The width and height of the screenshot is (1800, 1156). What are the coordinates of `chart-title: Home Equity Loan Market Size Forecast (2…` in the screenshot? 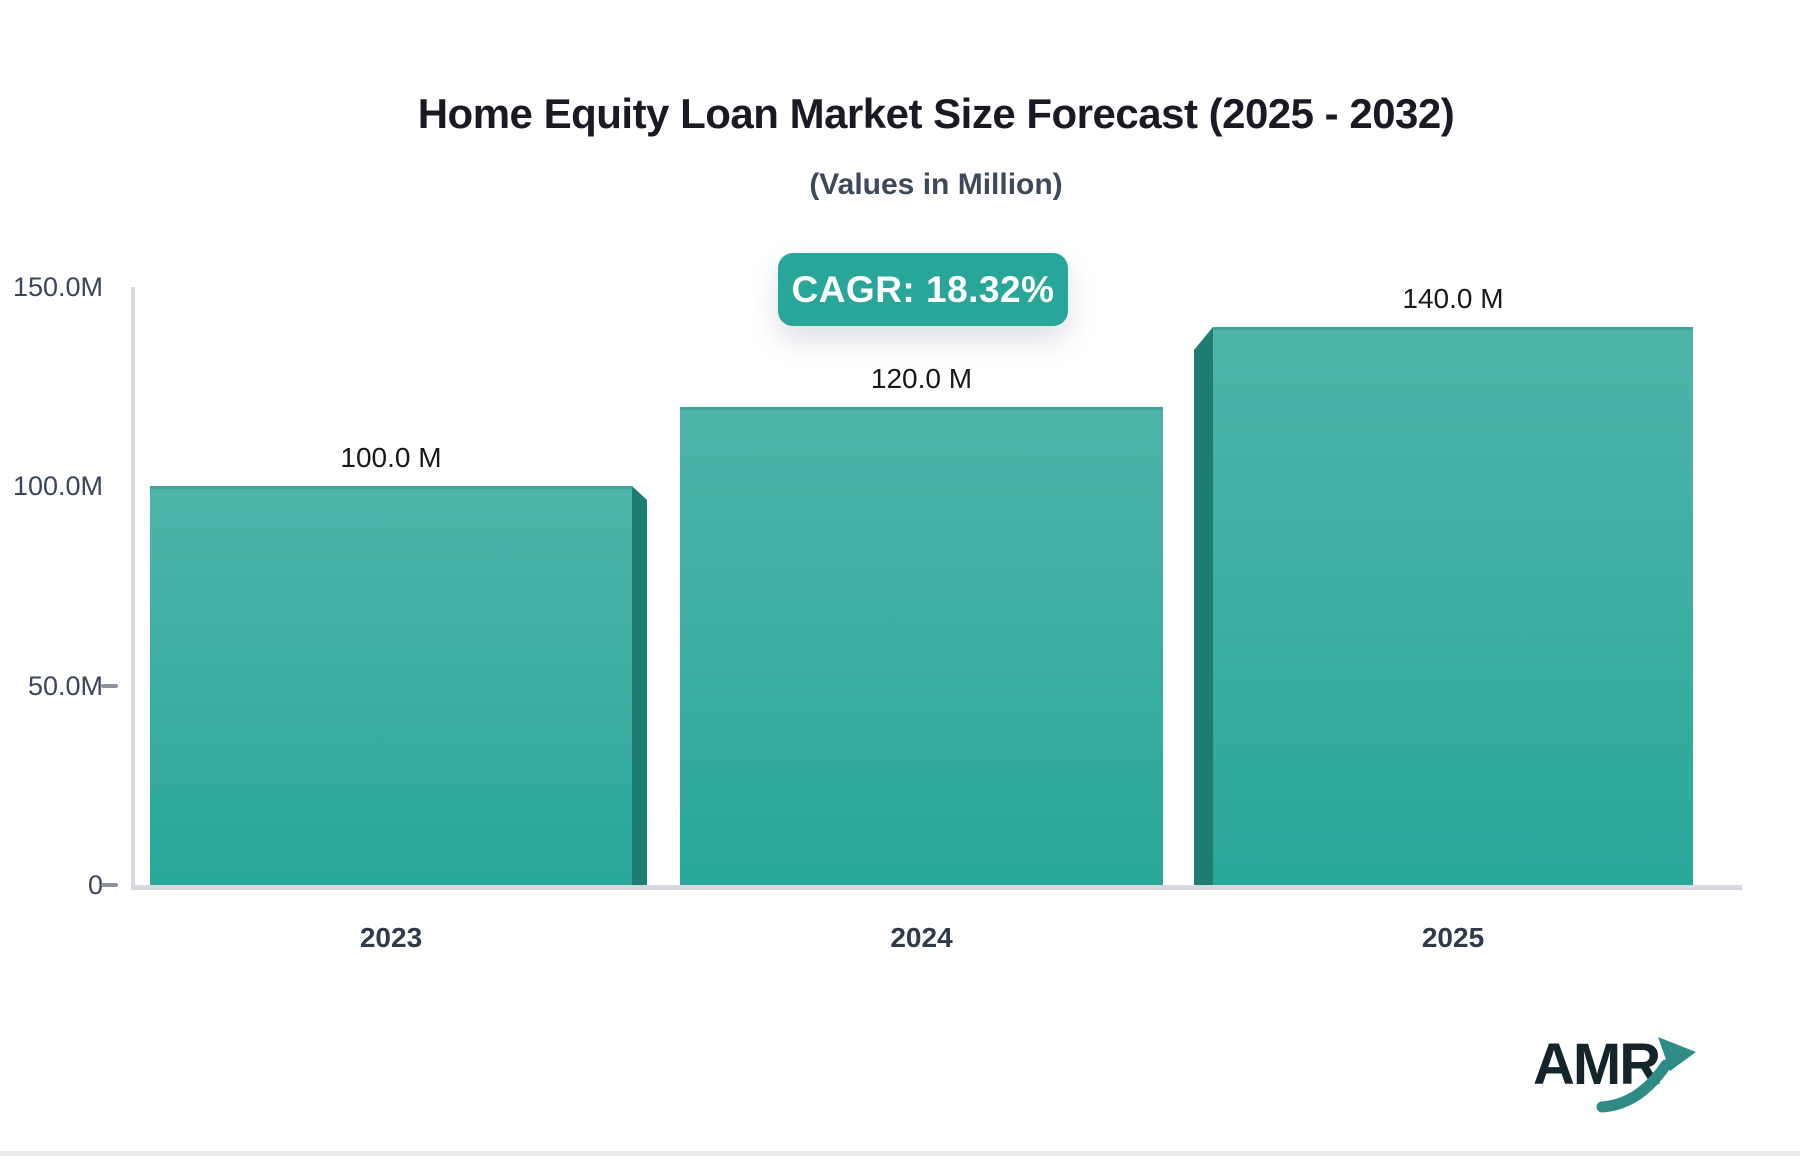 It's located at (936, 113).